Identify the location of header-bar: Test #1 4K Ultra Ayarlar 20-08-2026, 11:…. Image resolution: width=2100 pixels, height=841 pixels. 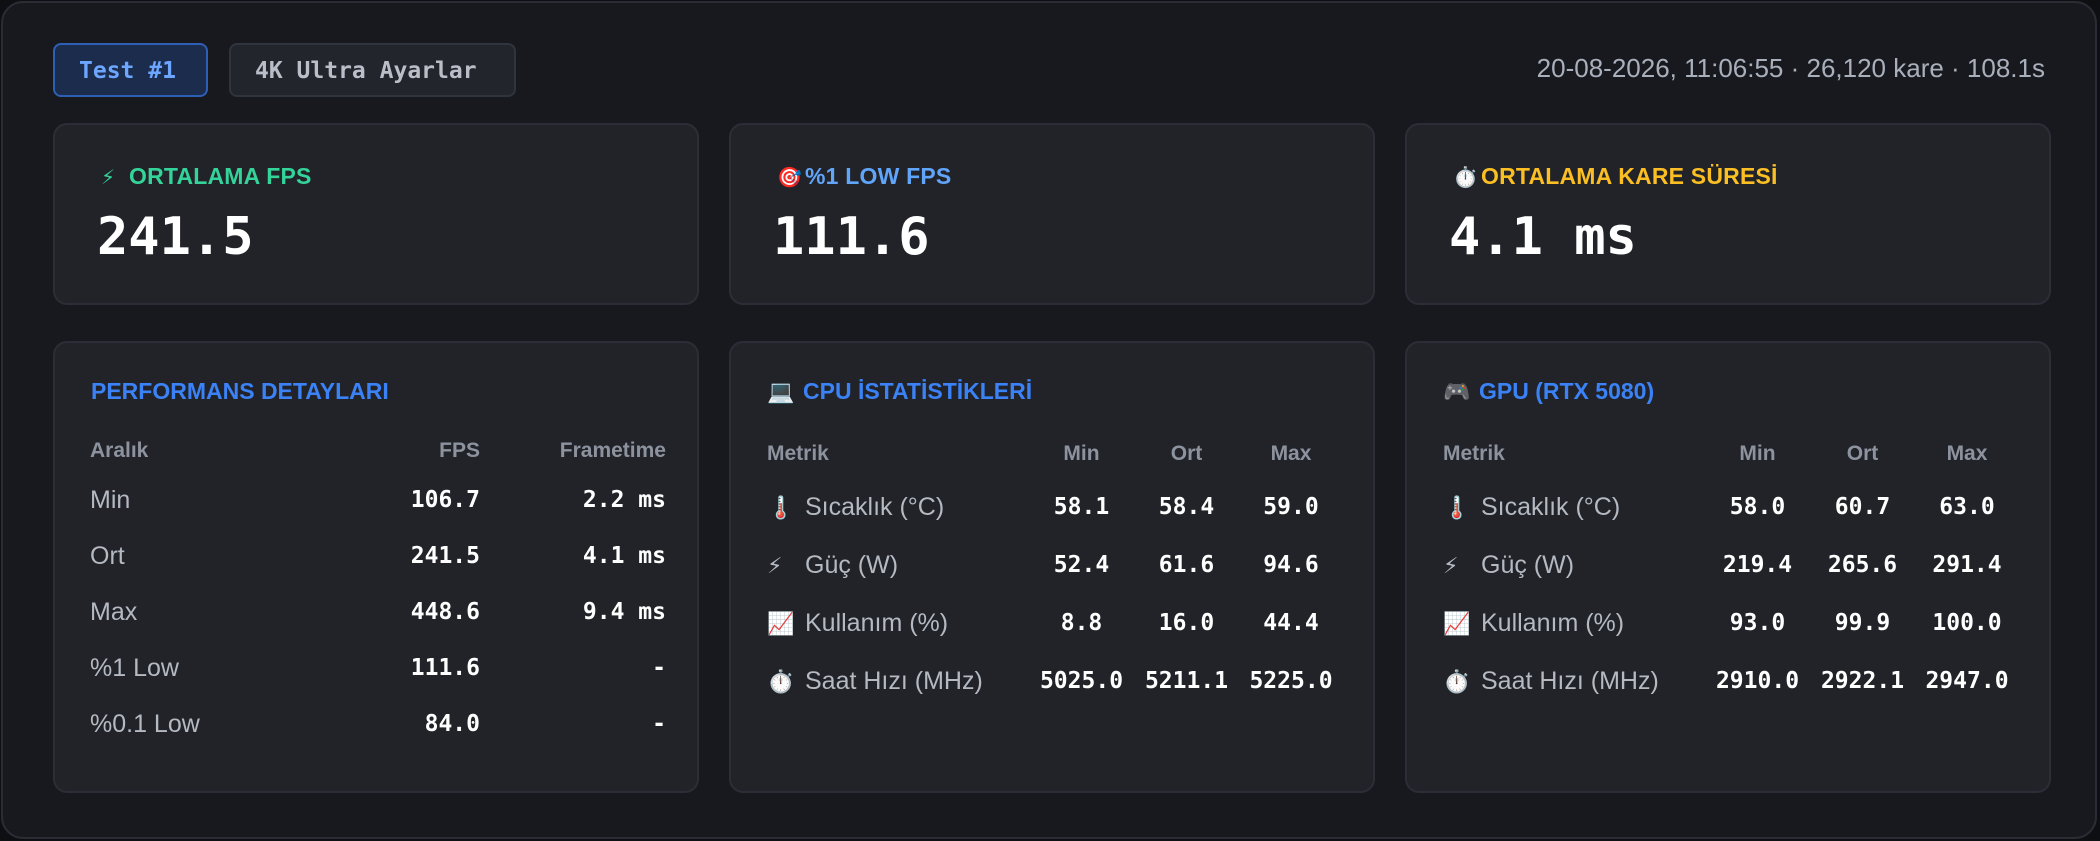
(1049, 70).